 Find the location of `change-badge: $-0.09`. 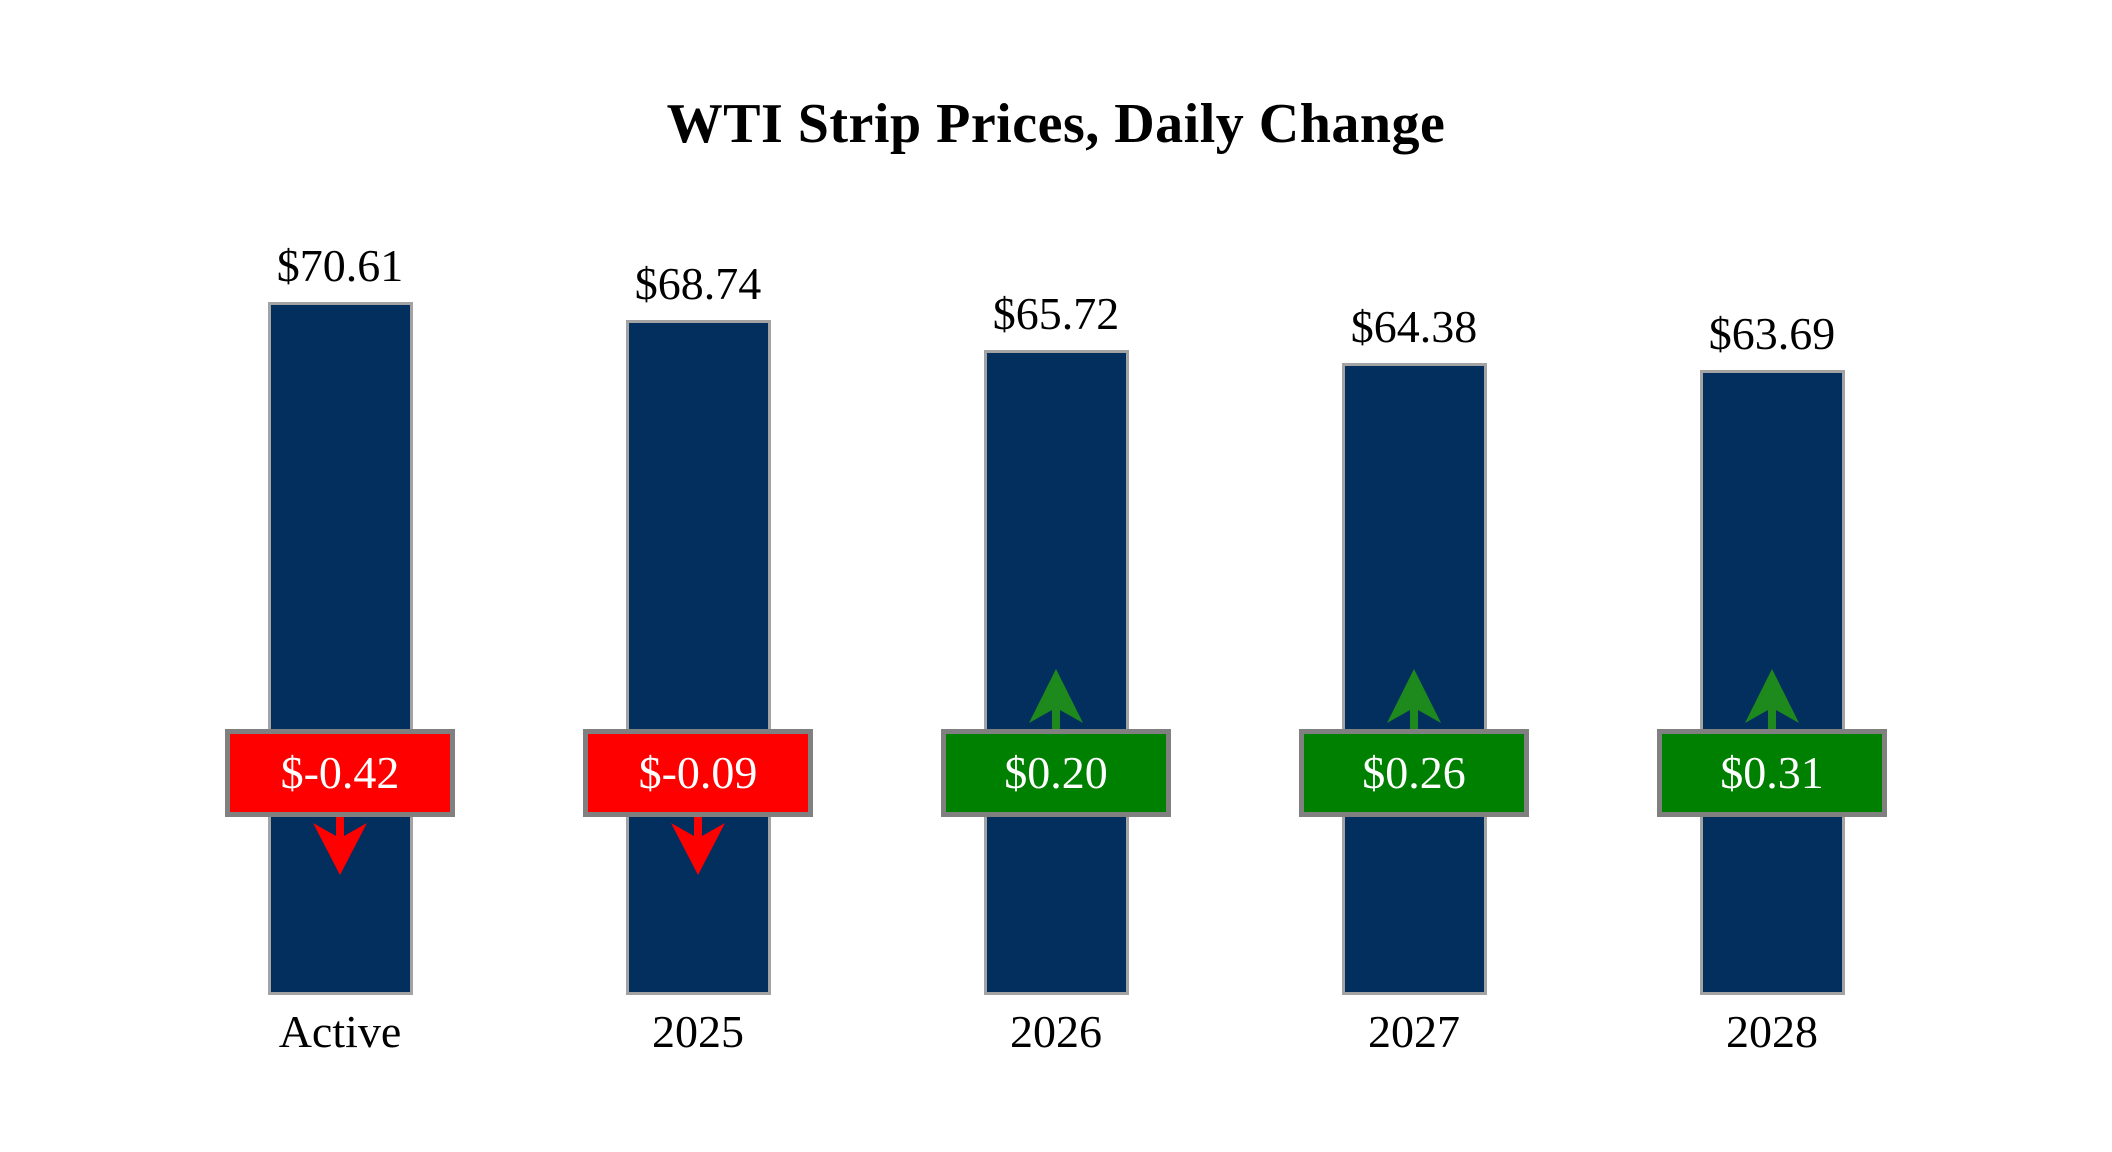

change-badge: $-0.09 is located at coordinates (698, 773).